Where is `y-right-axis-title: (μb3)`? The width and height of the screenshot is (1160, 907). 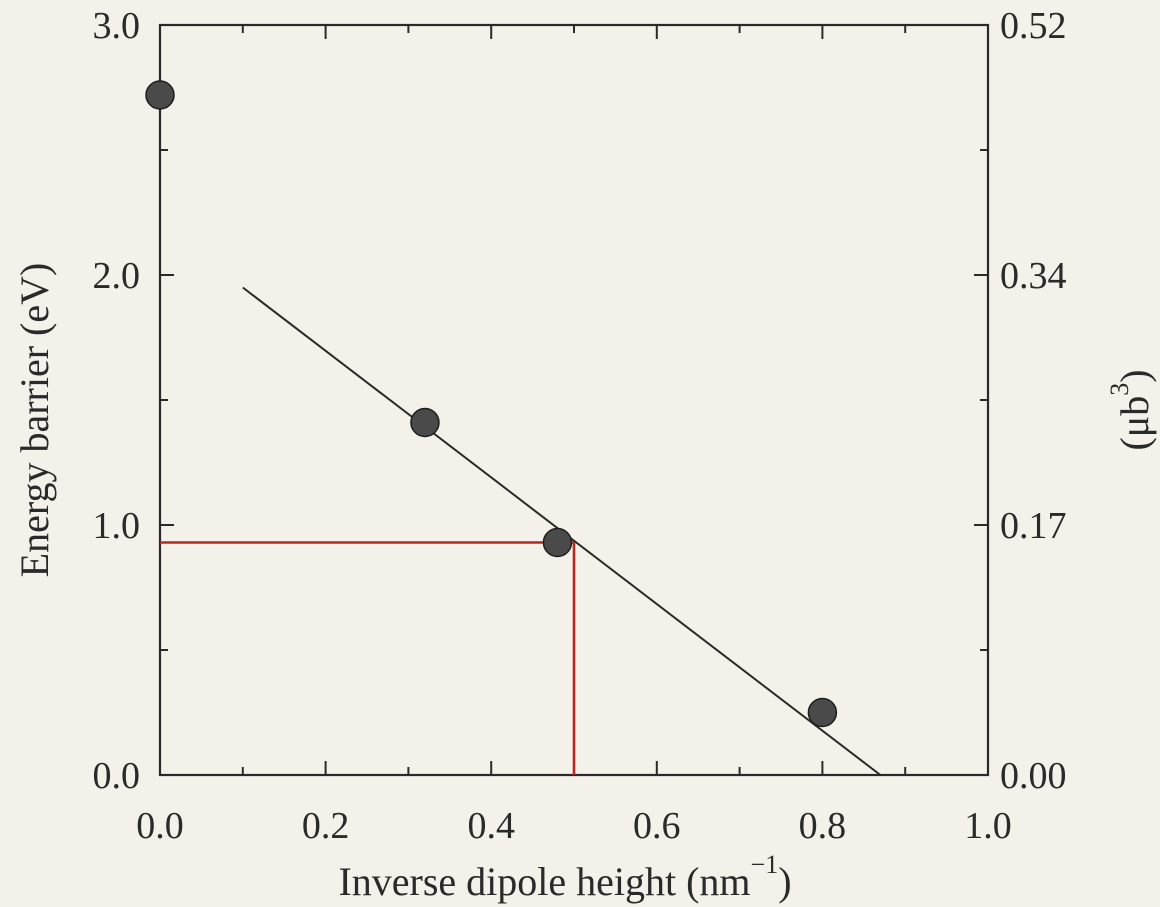
y-right-axis-title: (μb3) is located at coordinates (1131, 409).